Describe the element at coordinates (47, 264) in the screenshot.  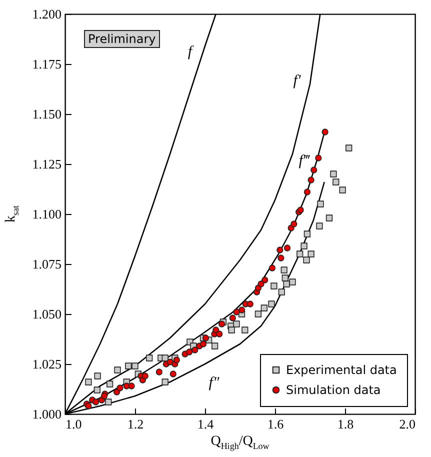
I see `y-tick-label: 1.075` at that location.